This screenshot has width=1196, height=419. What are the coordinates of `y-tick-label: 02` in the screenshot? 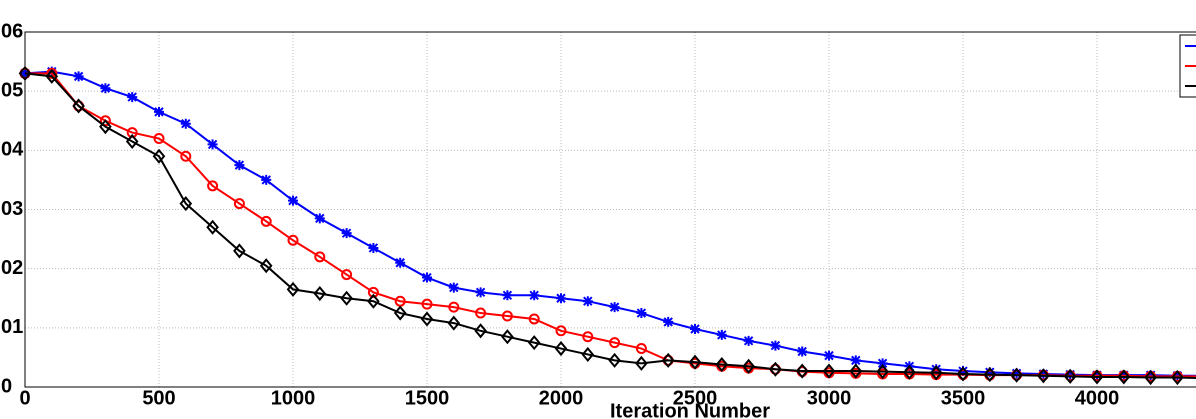 It's located at (12, 268).